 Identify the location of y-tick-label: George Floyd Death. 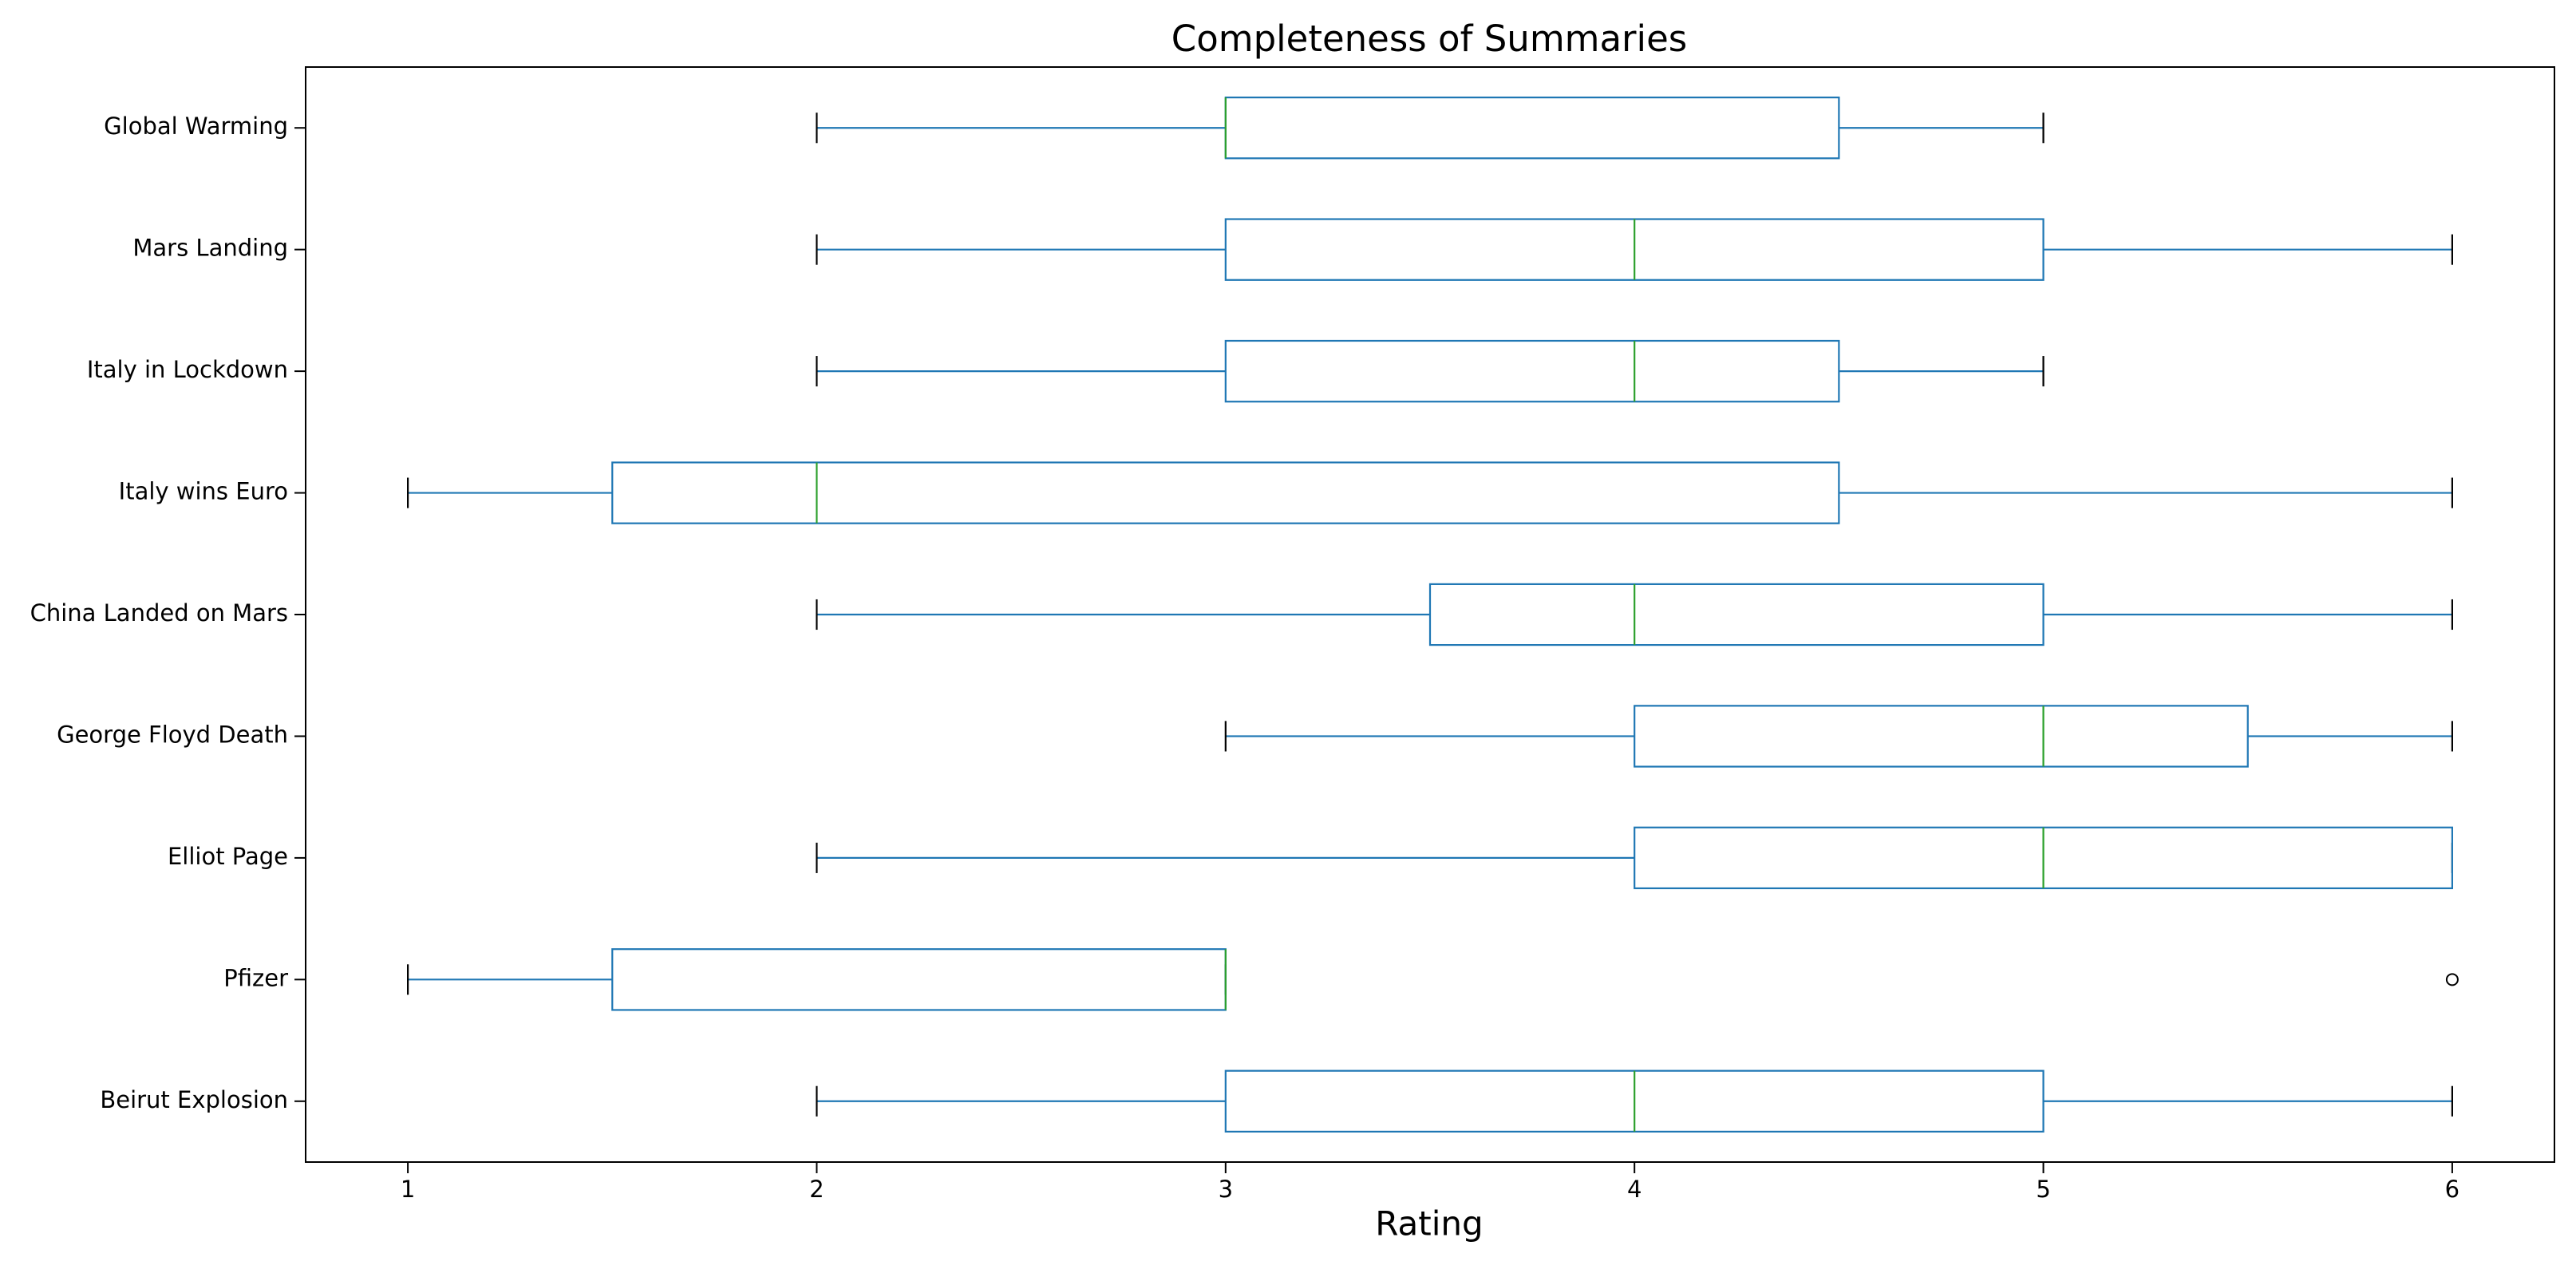
(172, 734).